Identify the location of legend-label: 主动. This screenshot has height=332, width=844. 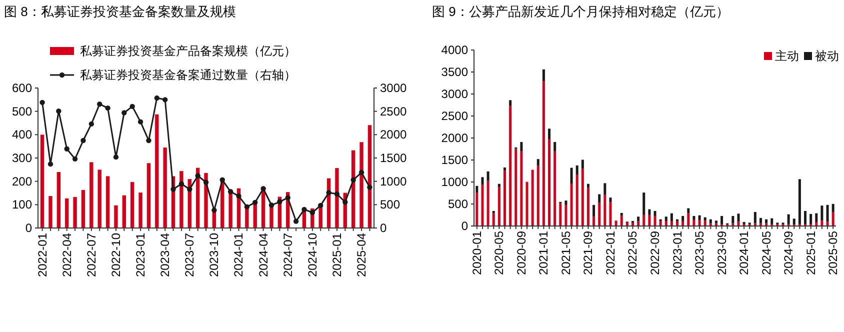
(787, 56).